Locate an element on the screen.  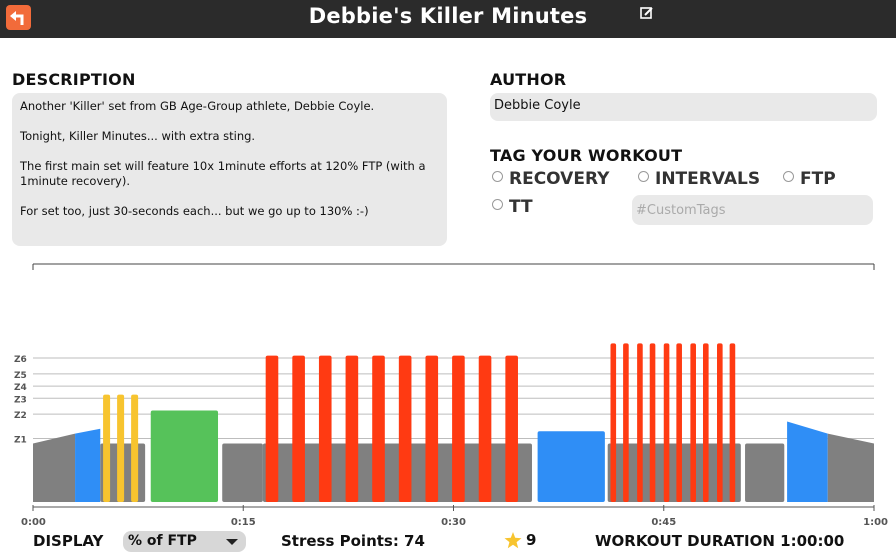
tag-option-ftp: FTP is located at coordinates (809, 179).